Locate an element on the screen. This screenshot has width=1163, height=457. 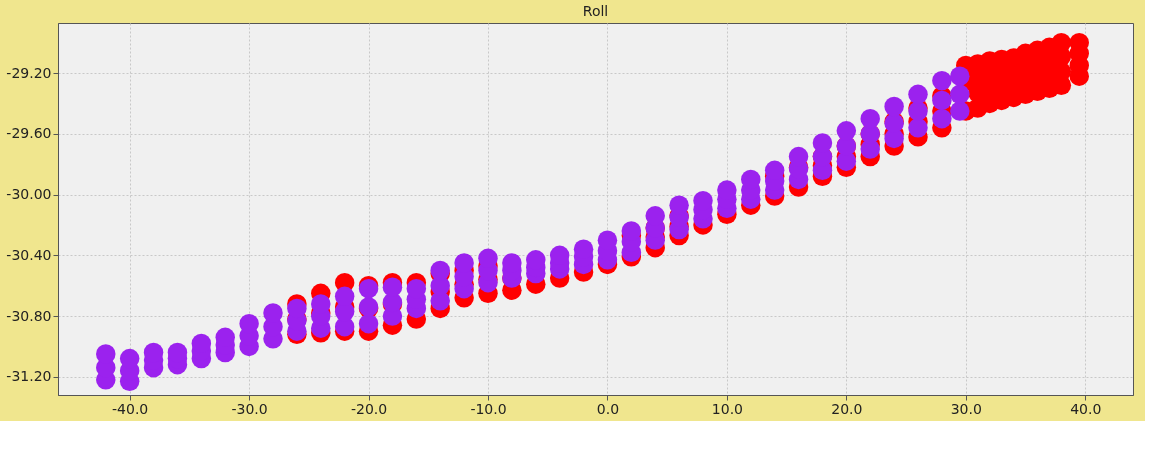
x-tick-label: 0.0 is located at coordinates (608, 408).